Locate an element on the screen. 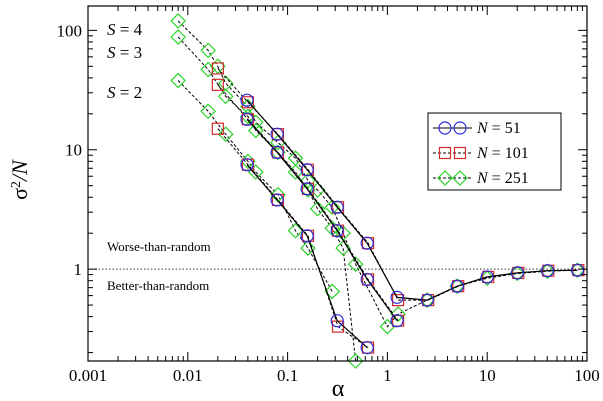  legend-label-n51: N = 51 is located at coordinates (498, 128).